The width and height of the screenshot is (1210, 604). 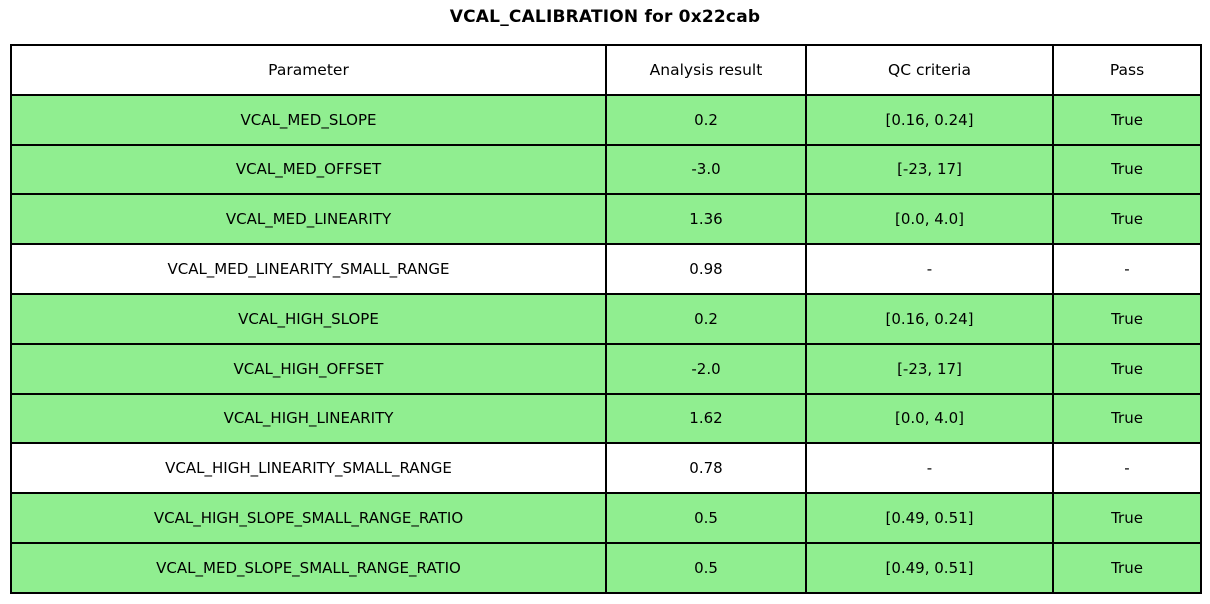 I want to click on cell-parameter: VCAL_HIGH_OFFSET, so click(x=308, y=368).